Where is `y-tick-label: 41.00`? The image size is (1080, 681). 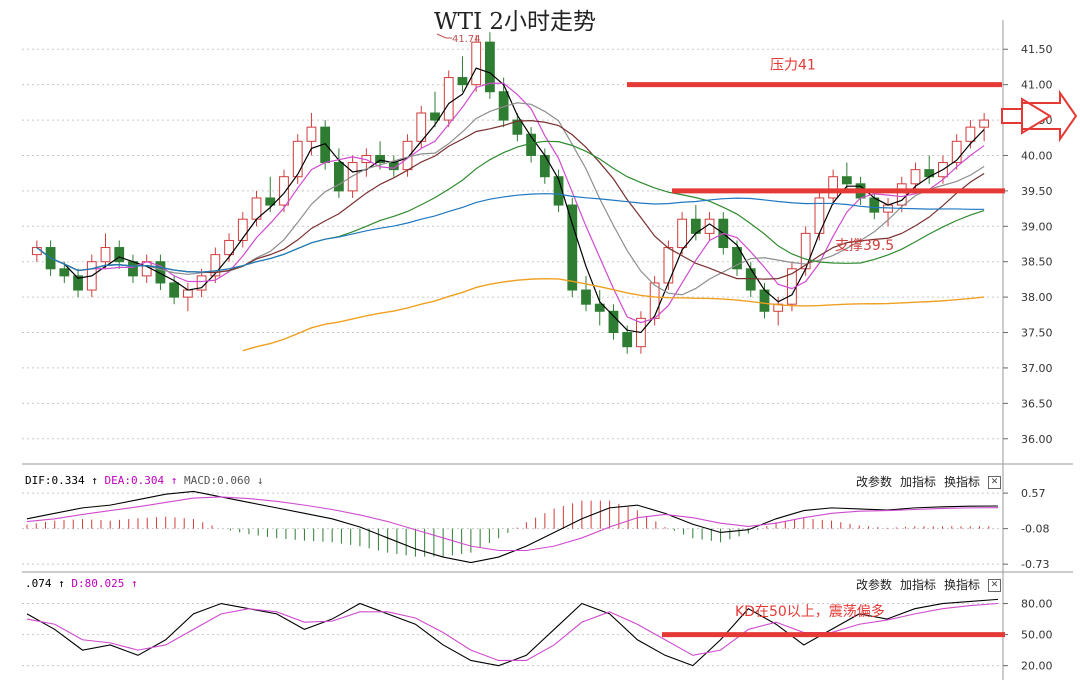
y-tick-label: 41.00 is located at coordinates (1037, 85).